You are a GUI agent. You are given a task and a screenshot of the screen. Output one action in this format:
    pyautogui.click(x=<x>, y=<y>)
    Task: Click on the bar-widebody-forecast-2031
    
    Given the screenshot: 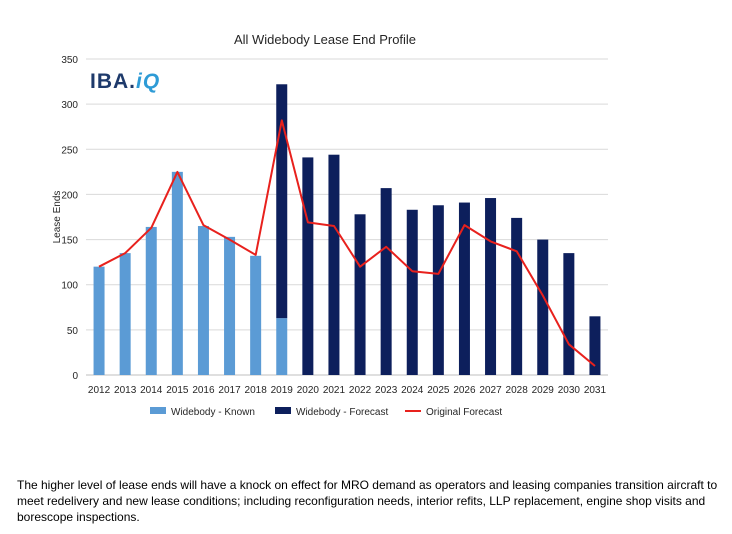 What is the action you would take?
    pyautogui.click(x=595, y=345)
    